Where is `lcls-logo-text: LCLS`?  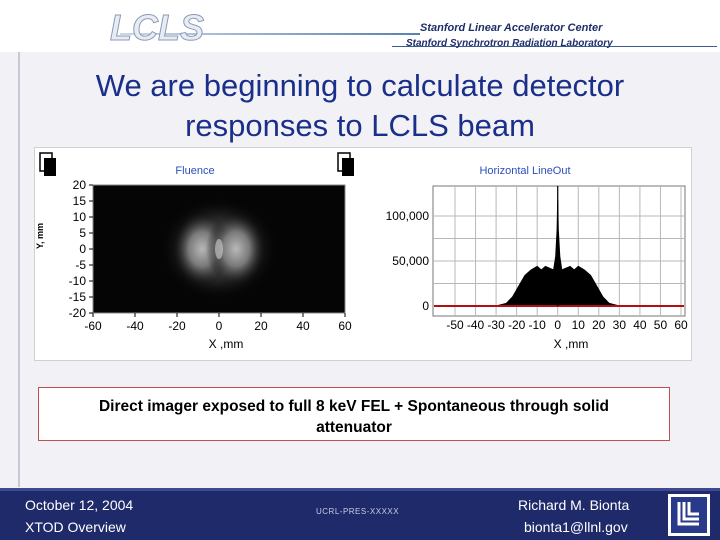 lcls-logo-text: LCLS is located at coordinates (157, 27).